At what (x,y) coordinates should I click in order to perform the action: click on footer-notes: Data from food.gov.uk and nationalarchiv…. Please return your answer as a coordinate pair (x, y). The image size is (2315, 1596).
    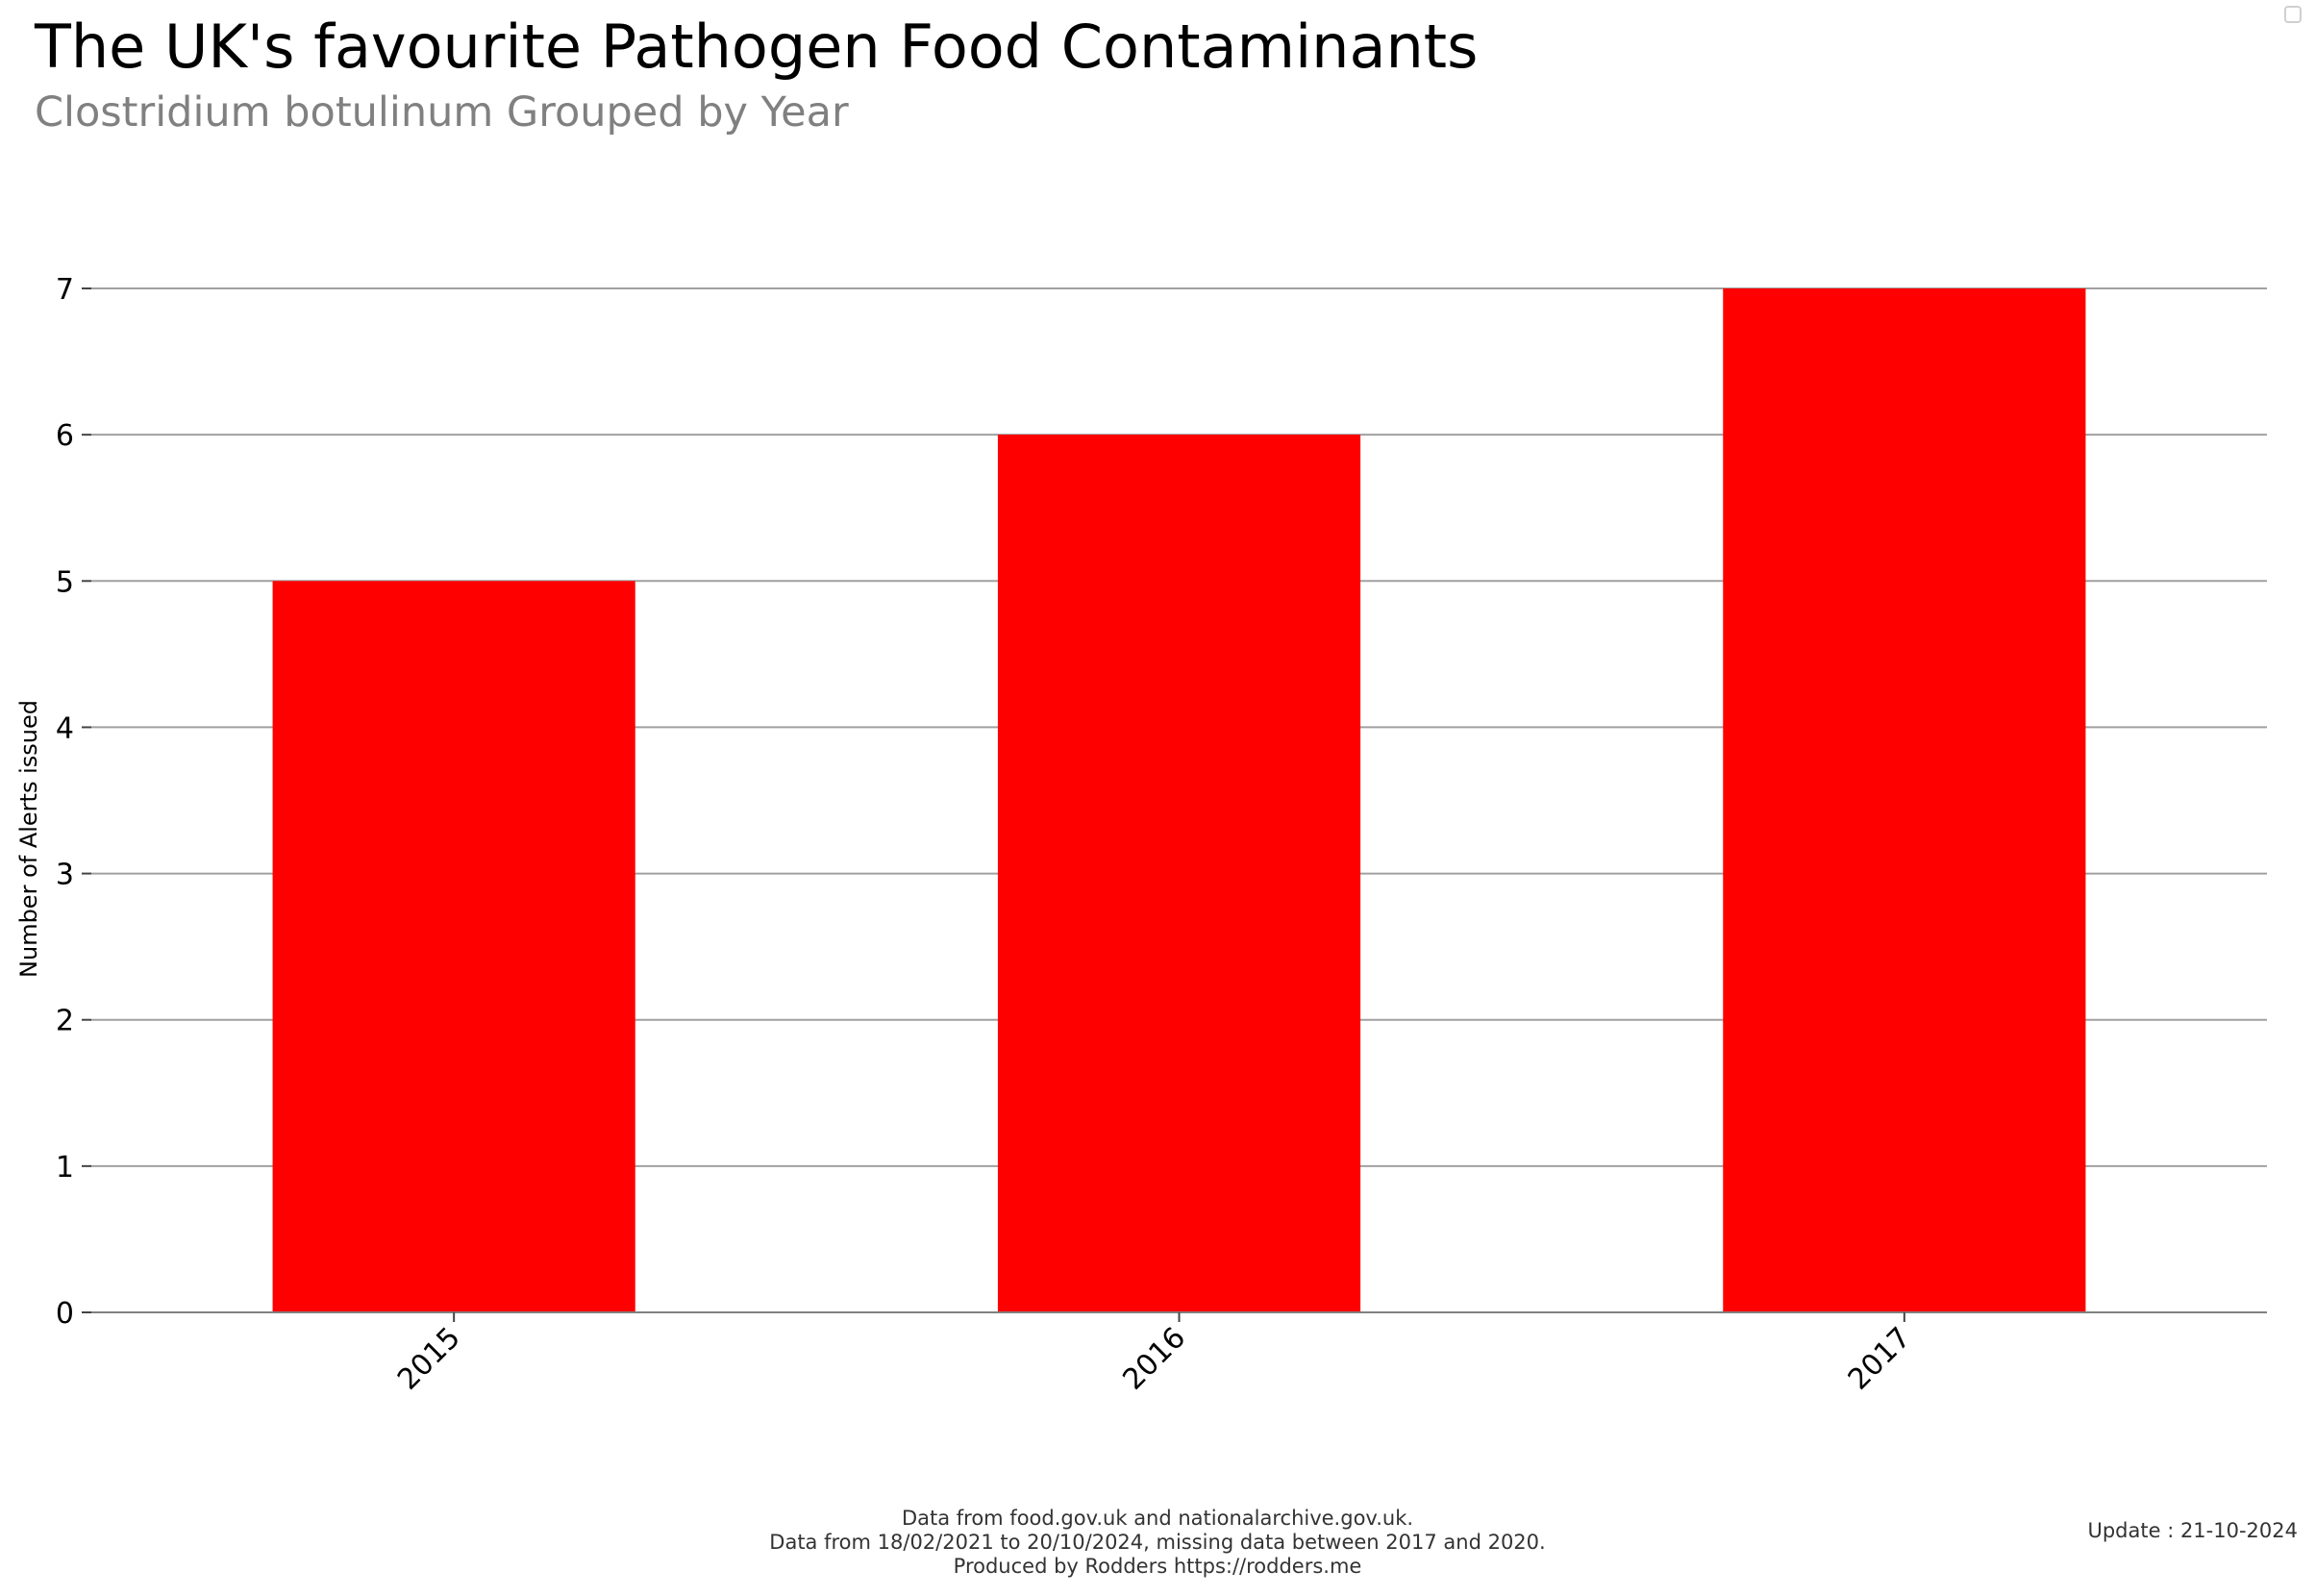
    Looking at the image, I should click on (1157, 1543).